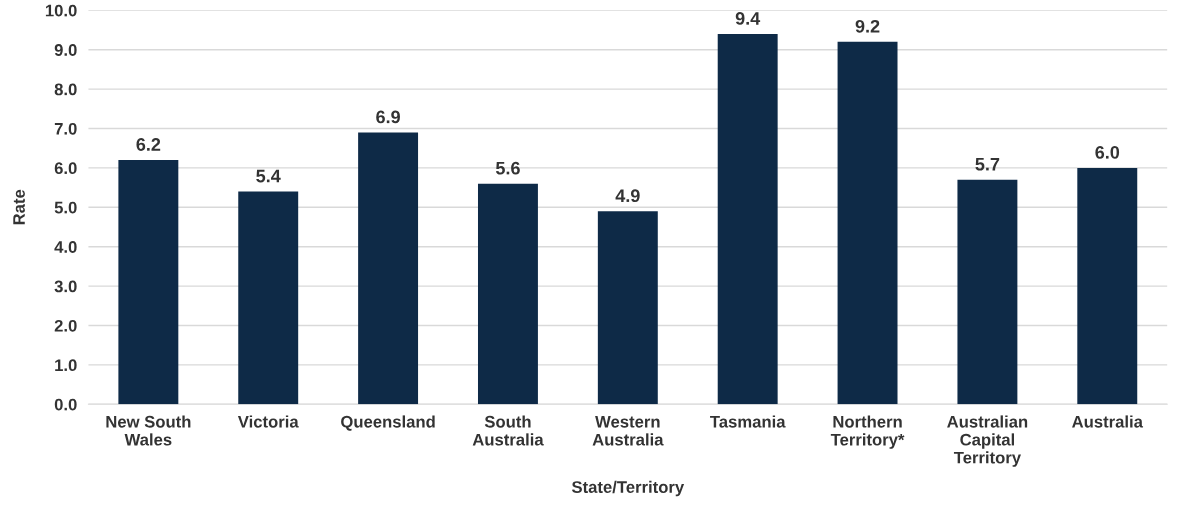 This screenshot has width=1179, height=515. Describe the element at coordinates (388, 423) in the screenshot. I see `x-tick-label: Queensland` at that location.